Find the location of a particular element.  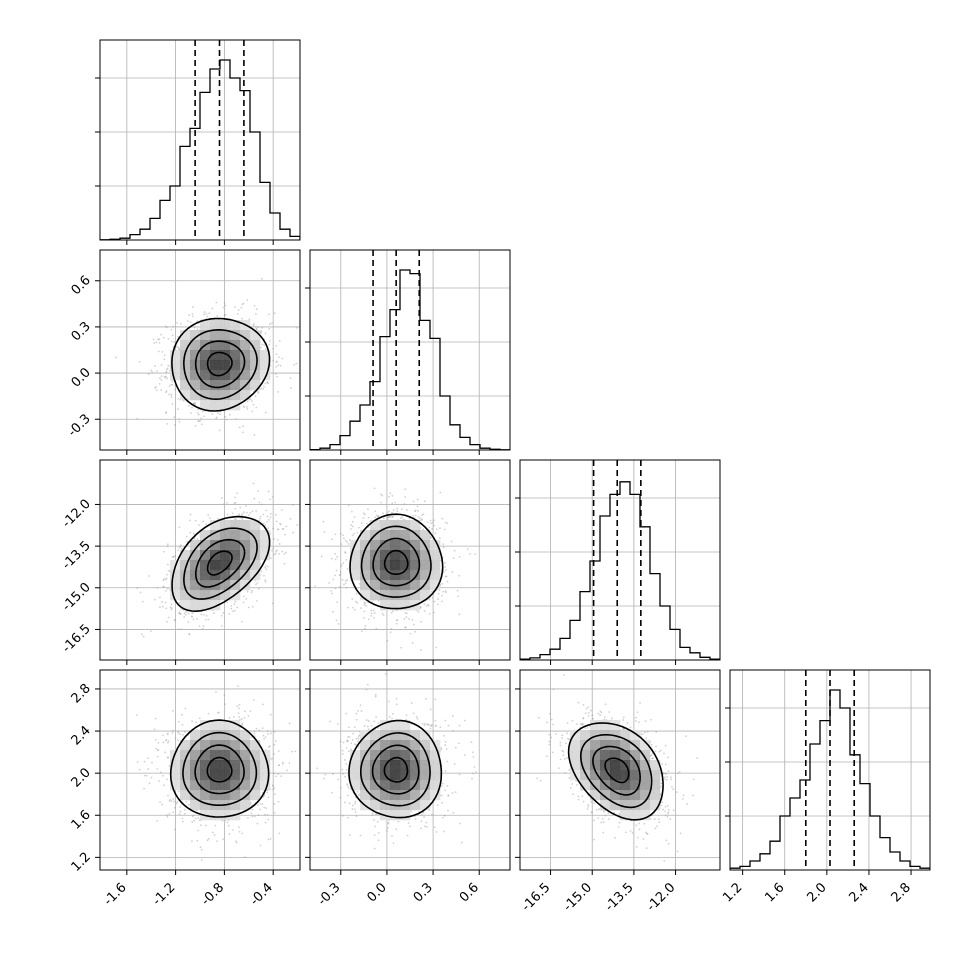

y-tick-label: -0.3 is located at coordinates (79, 425).